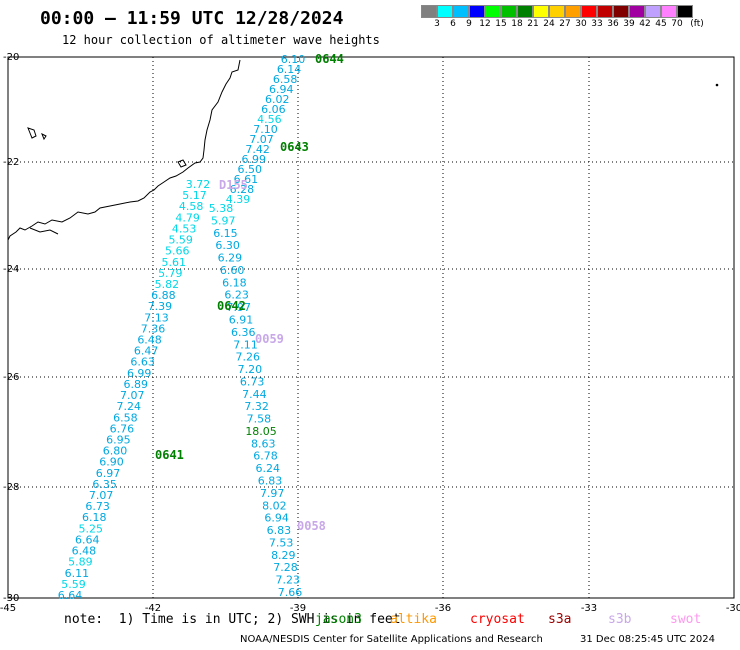  What do you see at coordinates (413, 619) in the screenshot?
I see `satellite-legend-item: altika` at bounding box center [413, 619].